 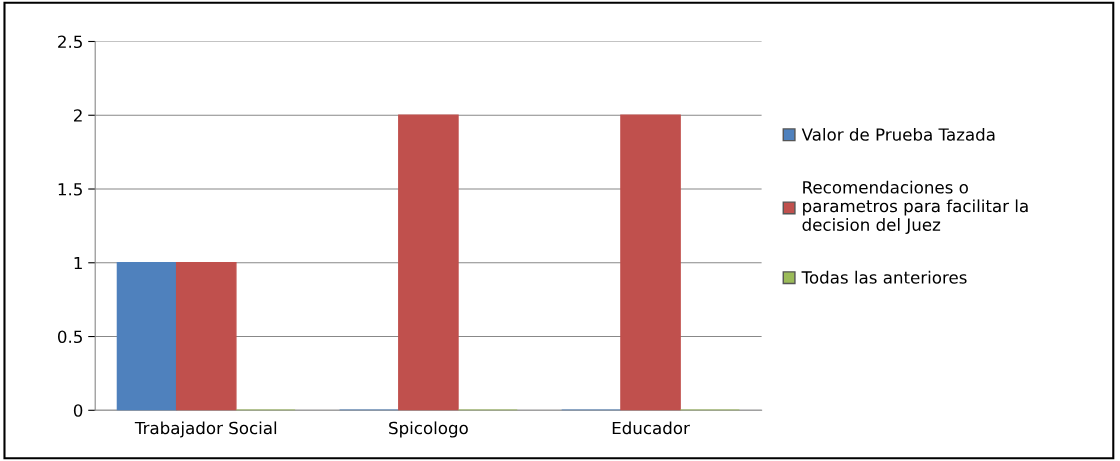 I want to click on y-tick-label: 0, so click(x=78, y=410).